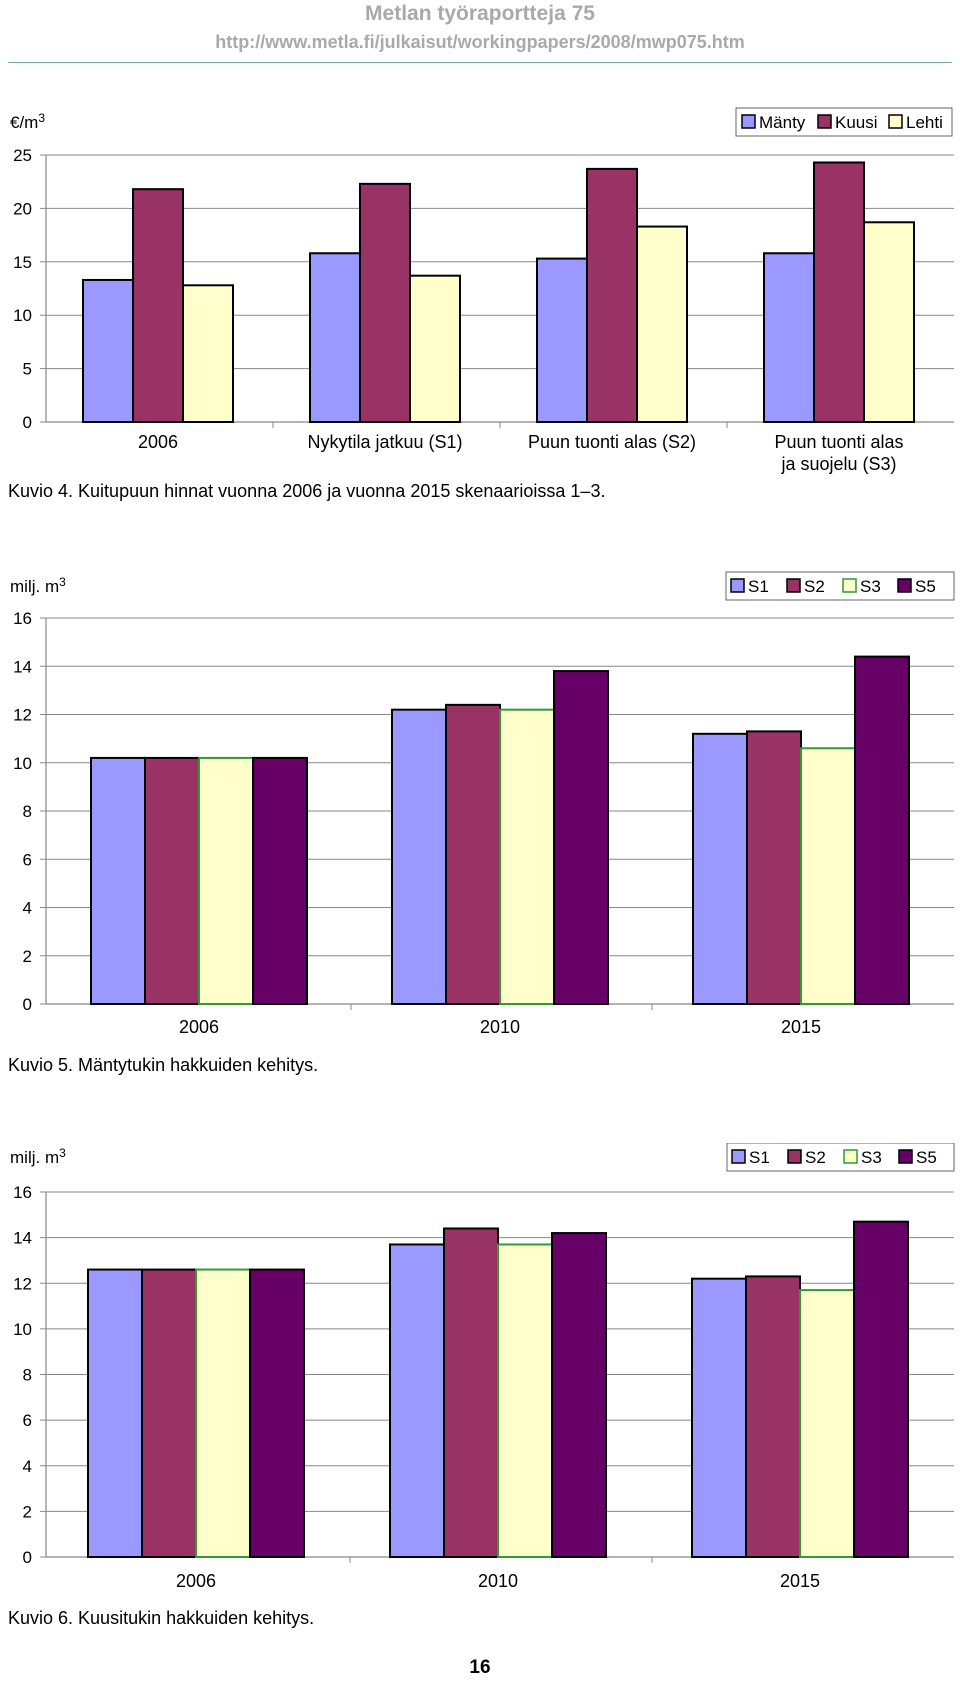 The image size is (960, 1684). I want to click on x-category-label: Puun tuonti alas (S2), so click(612, 442).